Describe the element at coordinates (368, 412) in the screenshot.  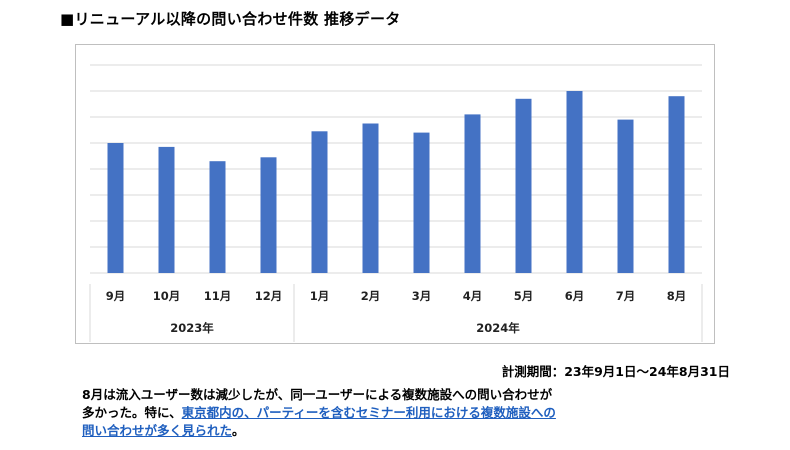
I see `note-highlight-1: 東京都内の、パーティーを含むセミナー利用における複数施設への` at that location.